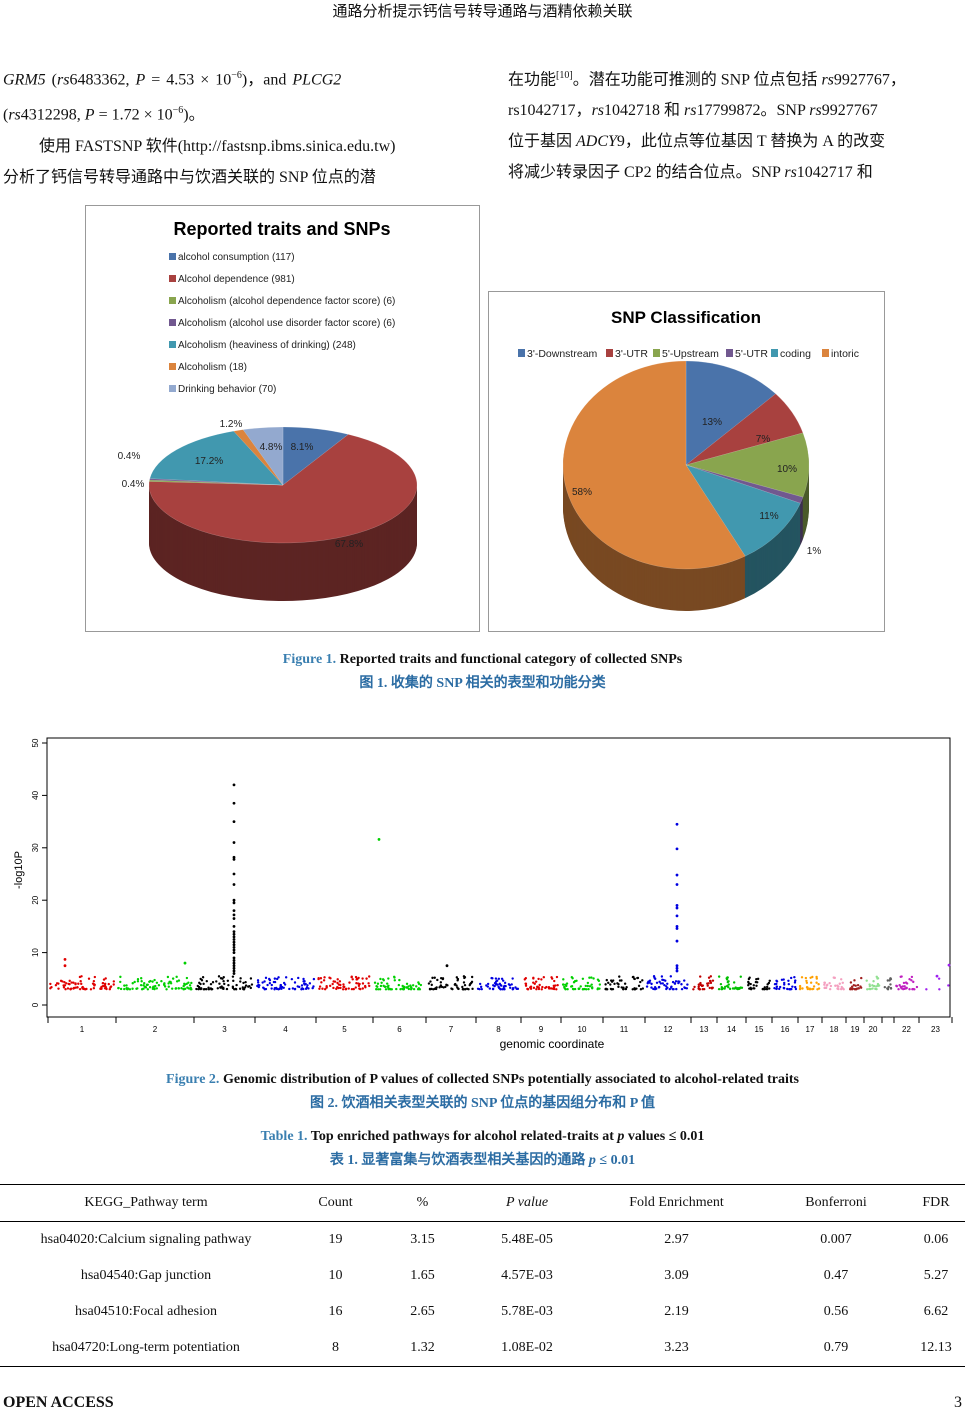 The width and height of the screenshot is (965, 1412). I want to click on table-cell: 0.56, so click(836, 1311).